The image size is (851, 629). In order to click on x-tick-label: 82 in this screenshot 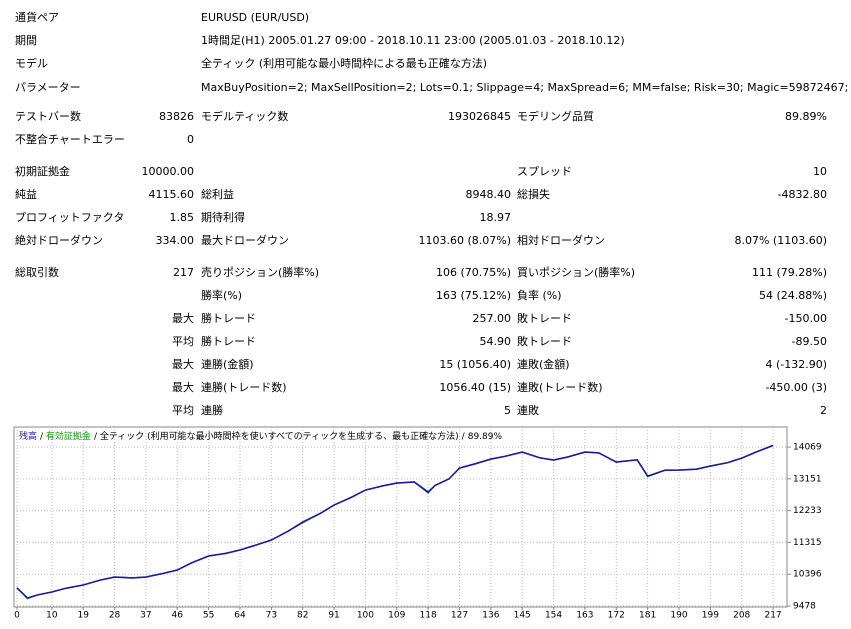, I will do `click(302, 616)`.